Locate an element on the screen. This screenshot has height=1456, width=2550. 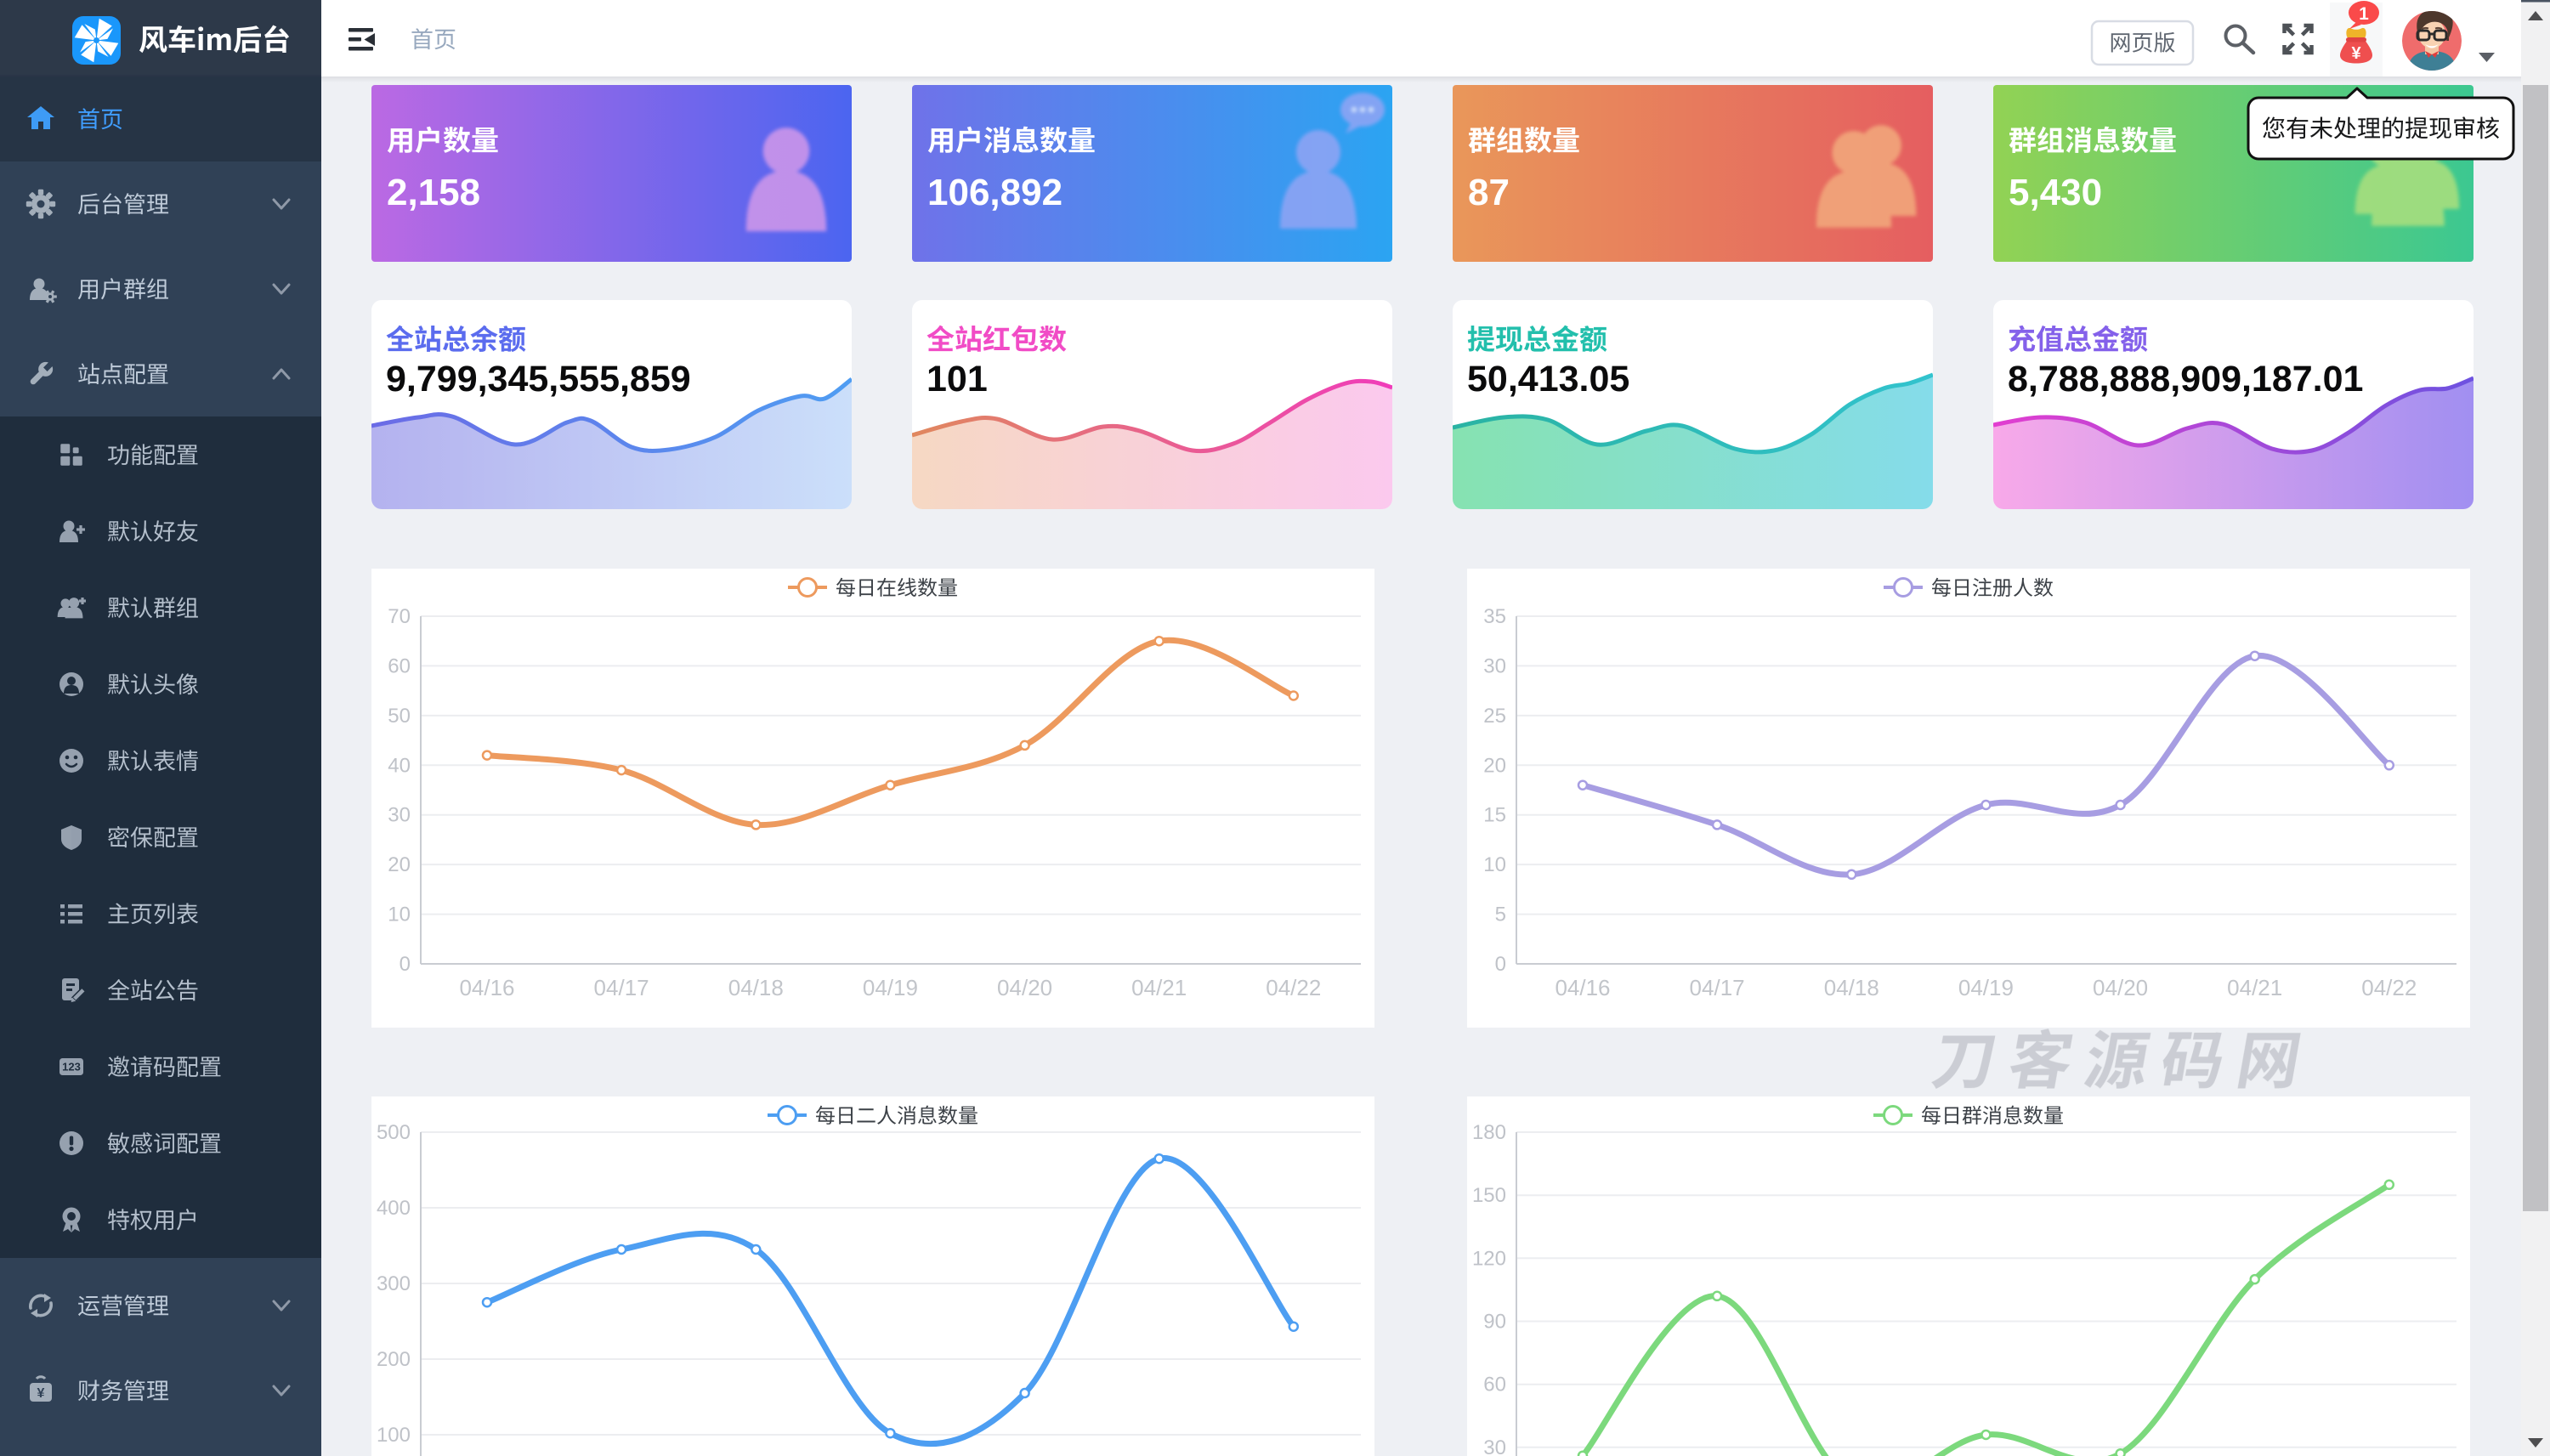
svg-text: 90 is located at coordinates (1494, 1322).